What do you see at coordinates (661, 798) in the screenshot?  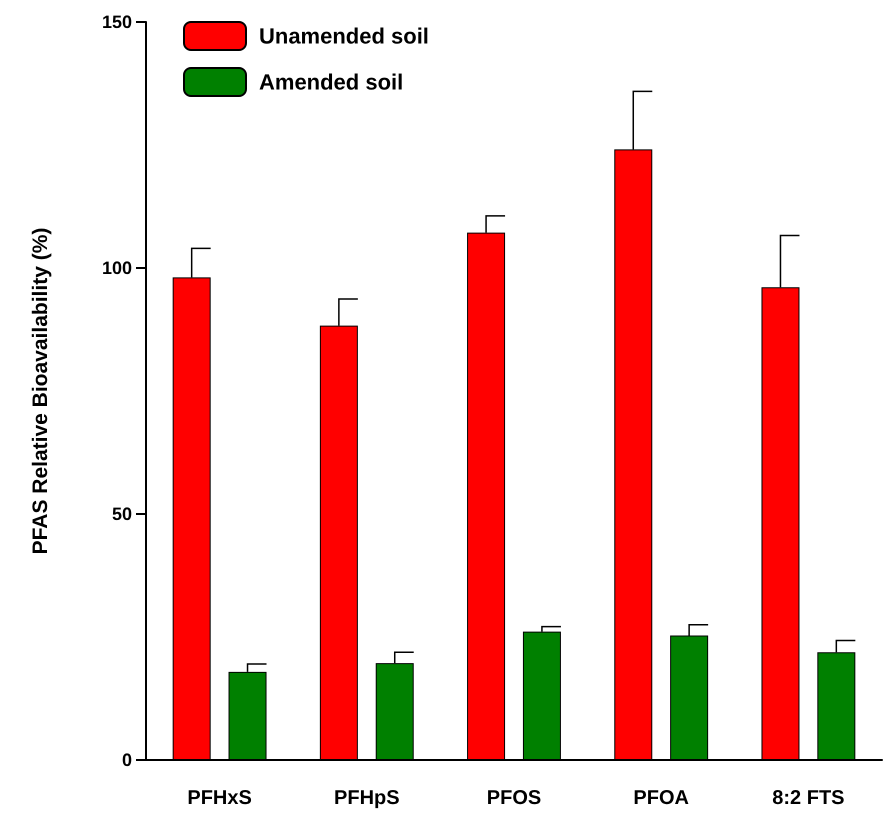 I see `x-tick-label: PFOA` at bounding box center [661, 798].